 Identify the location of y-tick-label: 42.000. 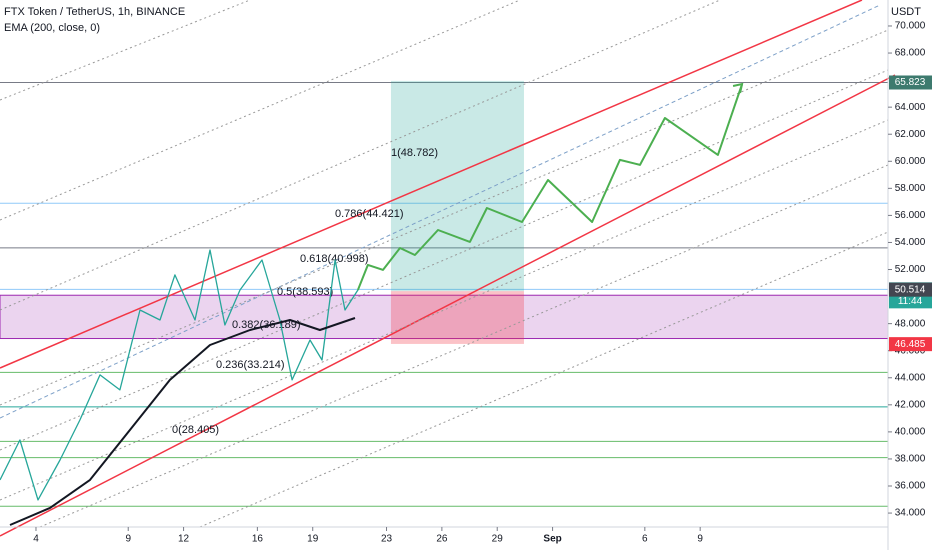
(910, 404).